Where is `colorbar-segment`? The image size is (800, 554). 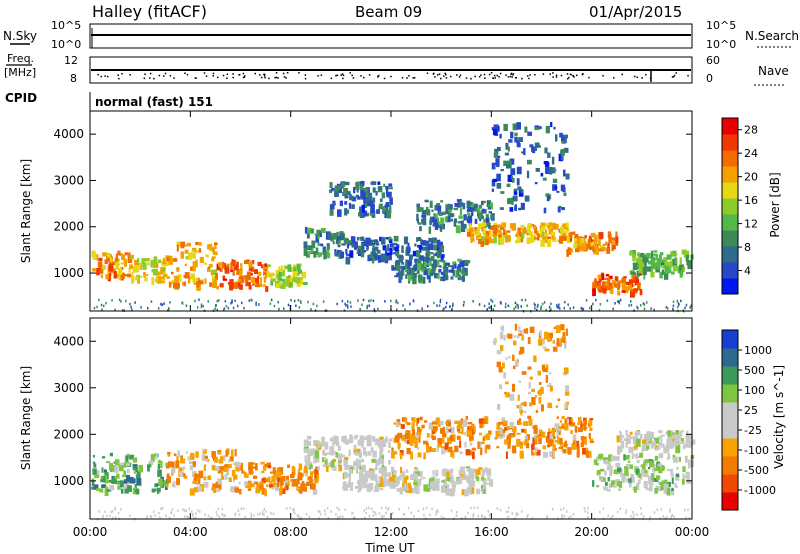 colorbar-segment is located at coordinates (730, 429).